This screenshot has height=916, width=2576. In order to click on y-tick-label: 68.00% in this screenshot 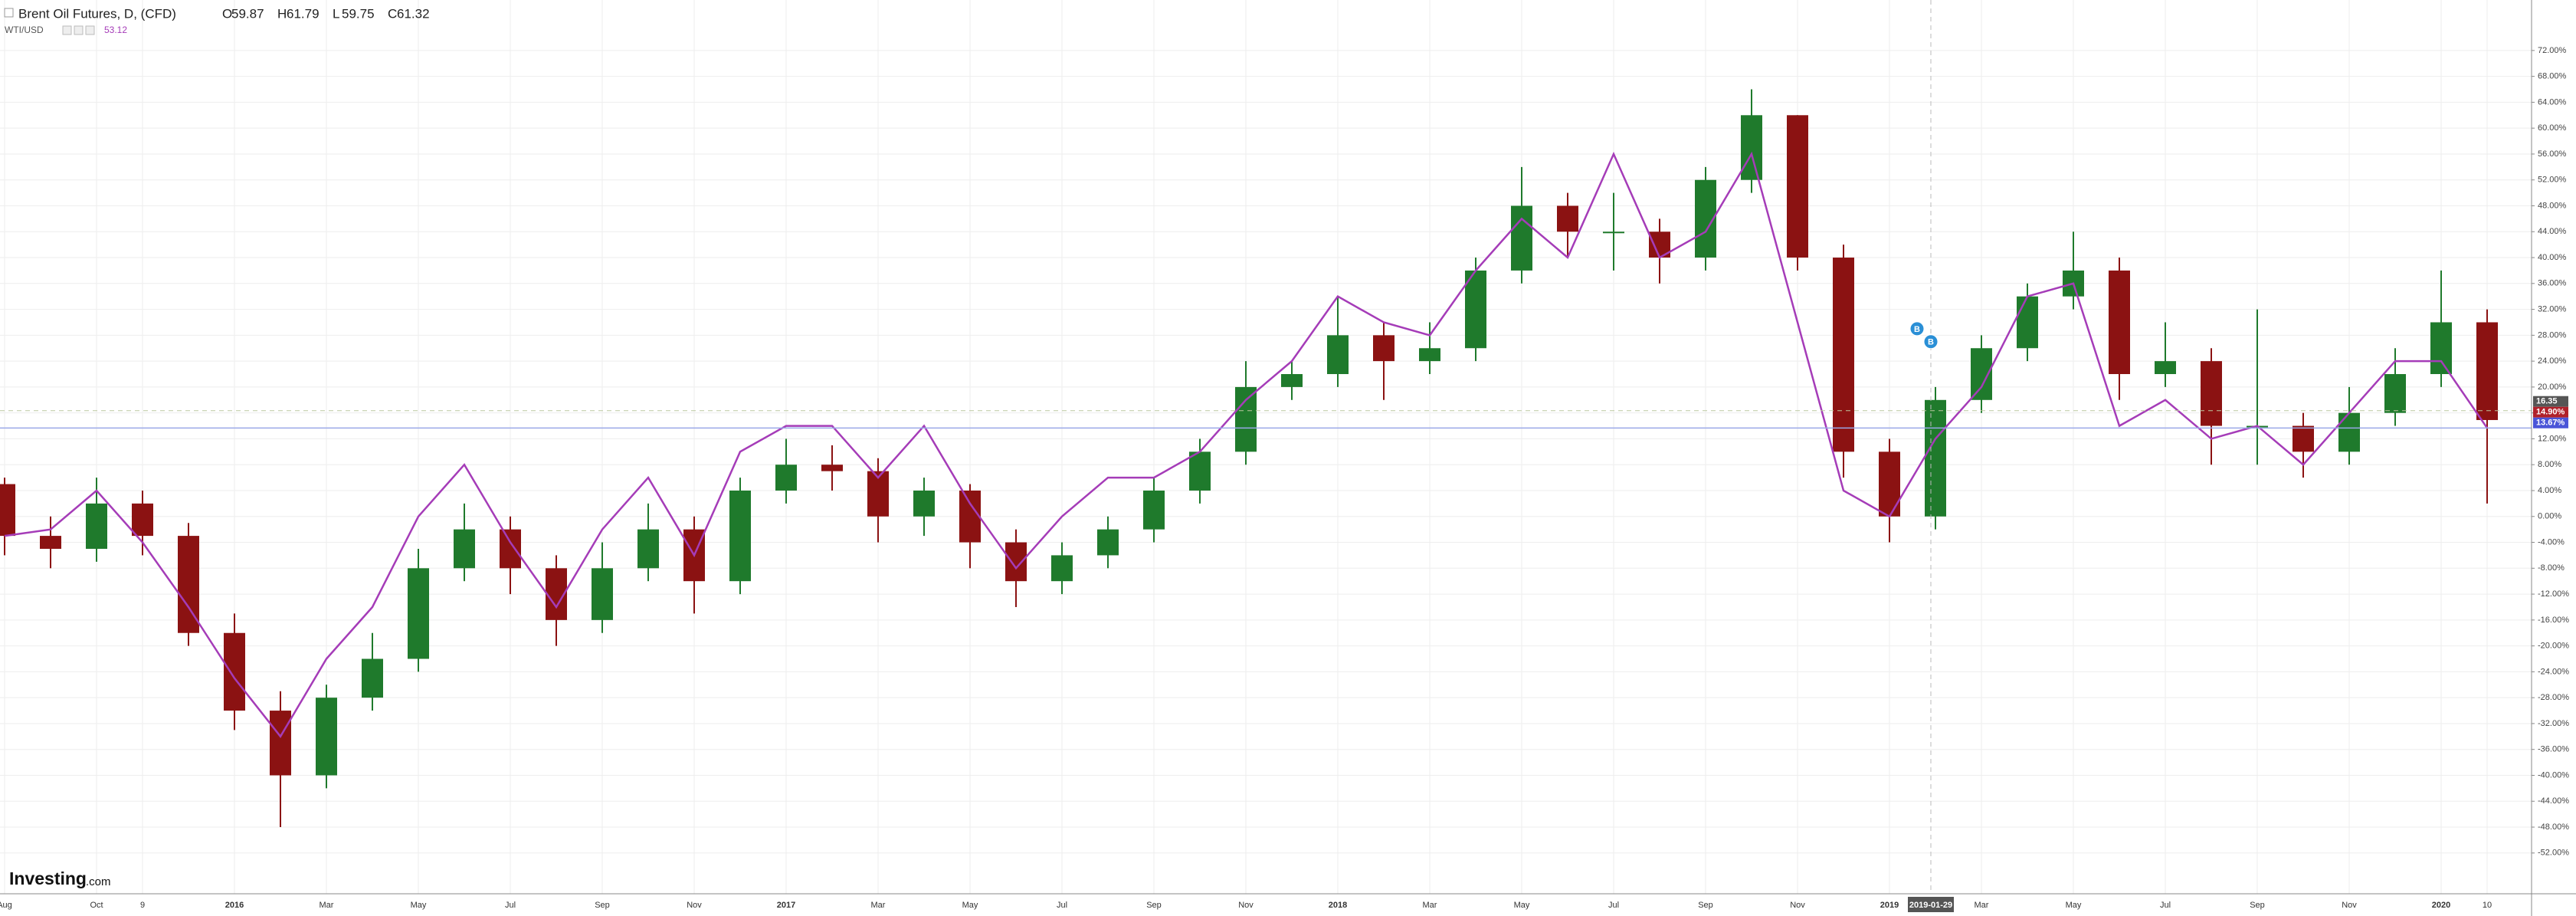, I will do `click(2552, 76)`.